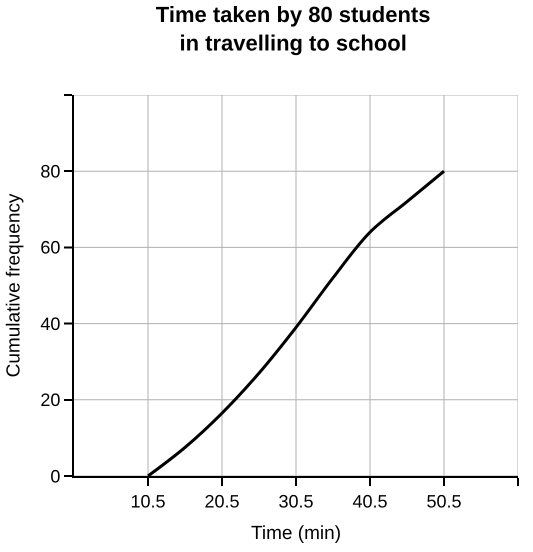 The image size is (533, 552). I want to click on x-tick-label: 40.5, so click(370, 502).